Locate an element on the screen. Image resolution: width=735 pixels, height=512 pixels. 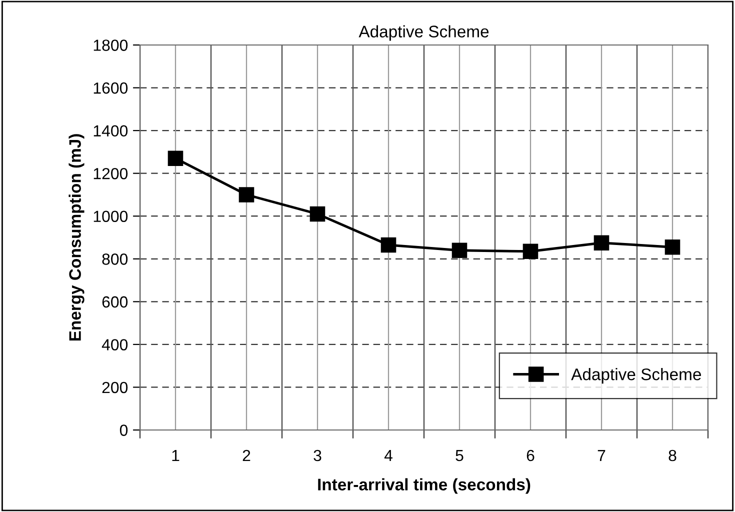
y-axis-title: Energy Consumption (mJ) is located at coordinates (76, 237).